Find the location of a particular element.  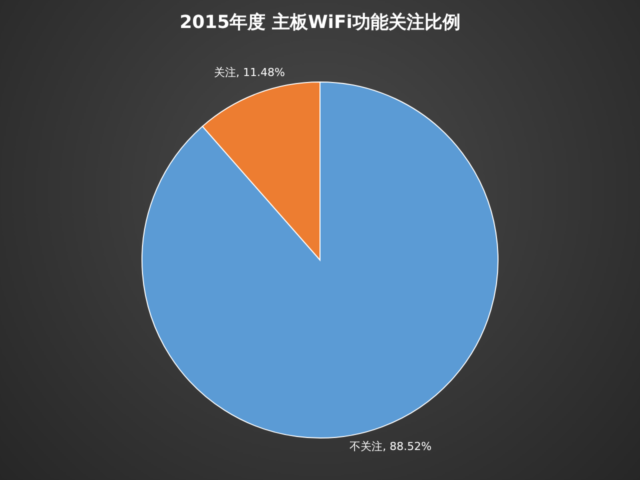

slice-label: 关注, 11.48% is located at coordinates (249, 72).